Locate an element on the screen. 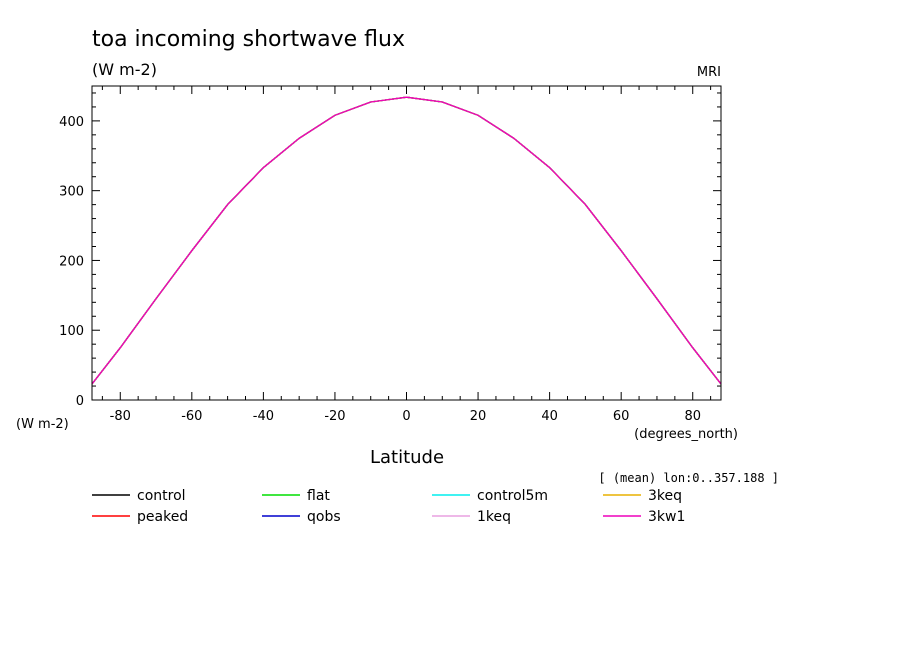 The height and width of the screenshot is (654, 904). x-tick-label: -80 is located at coordinates (120, 416).